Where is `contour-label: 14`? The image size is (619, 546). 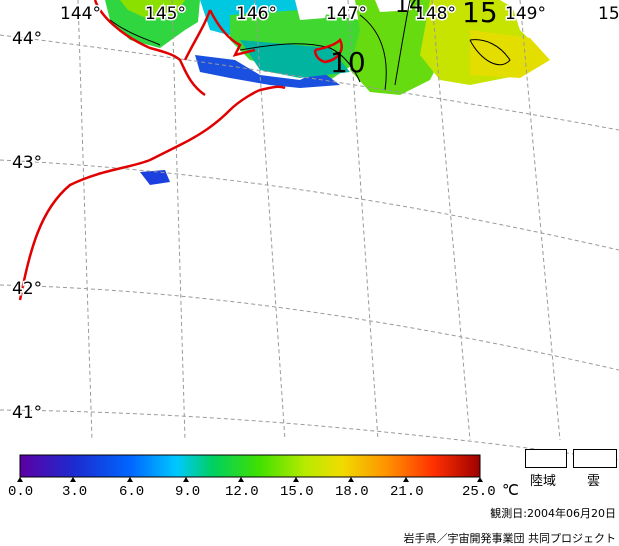
contour-label: 14 is located at coordinates (409, 9).